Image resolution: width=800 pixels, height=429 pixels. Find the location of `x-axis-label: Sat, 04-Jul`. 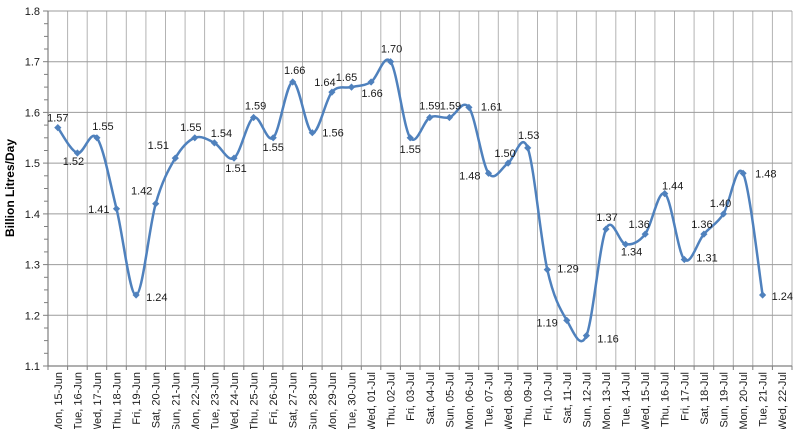

x-axis-label: Sat, 04-Jul is located at coordinates (431, 398).